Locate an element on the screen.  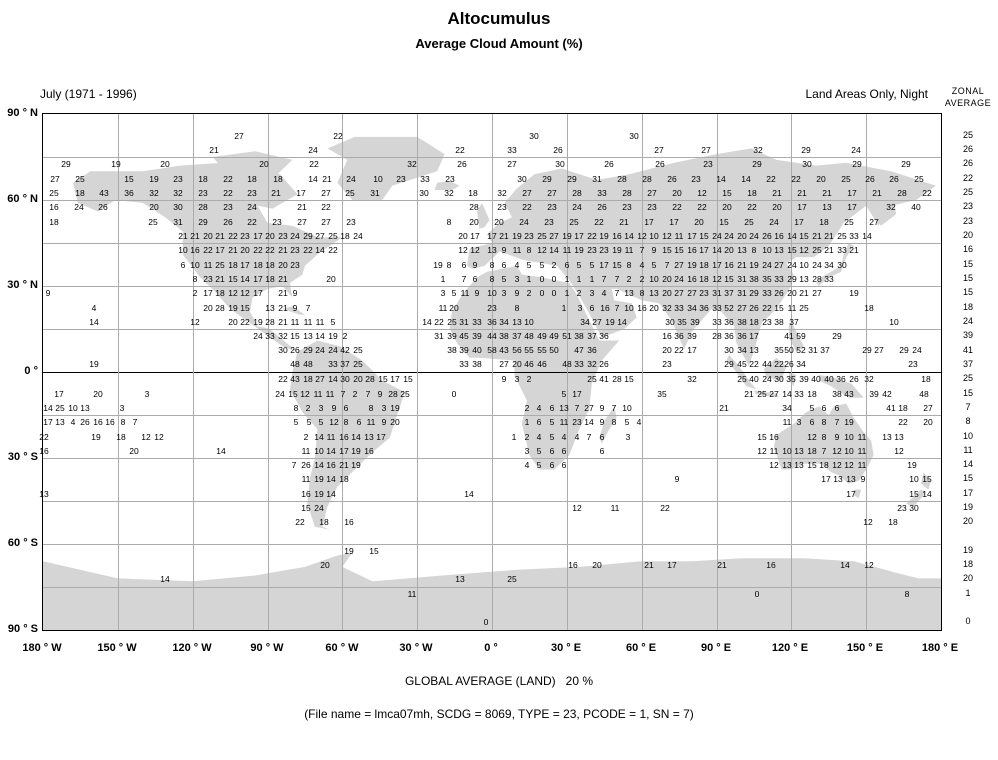
grid-value: 0 is located at coordinates (757, 594).